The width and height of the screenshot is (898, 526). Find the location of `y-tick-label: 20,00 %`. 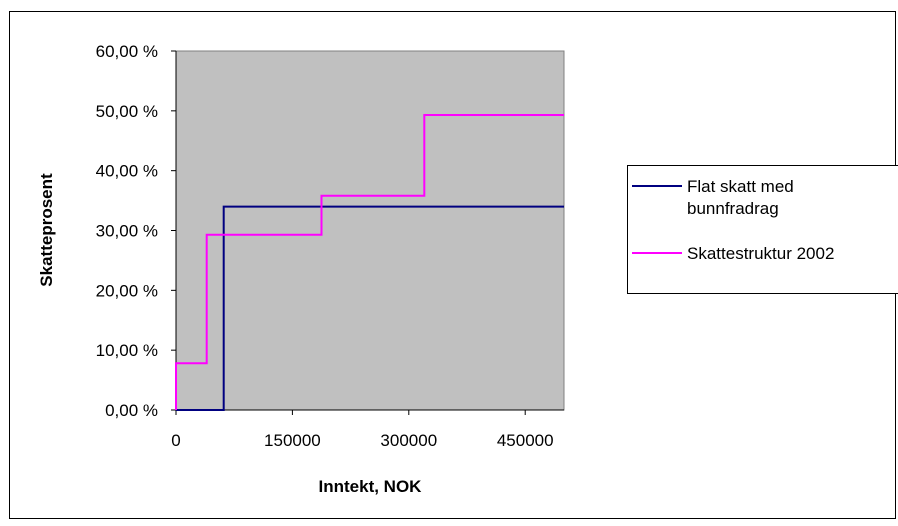

y-tick-label: 20,00 % is located at coordinates (127, 290).